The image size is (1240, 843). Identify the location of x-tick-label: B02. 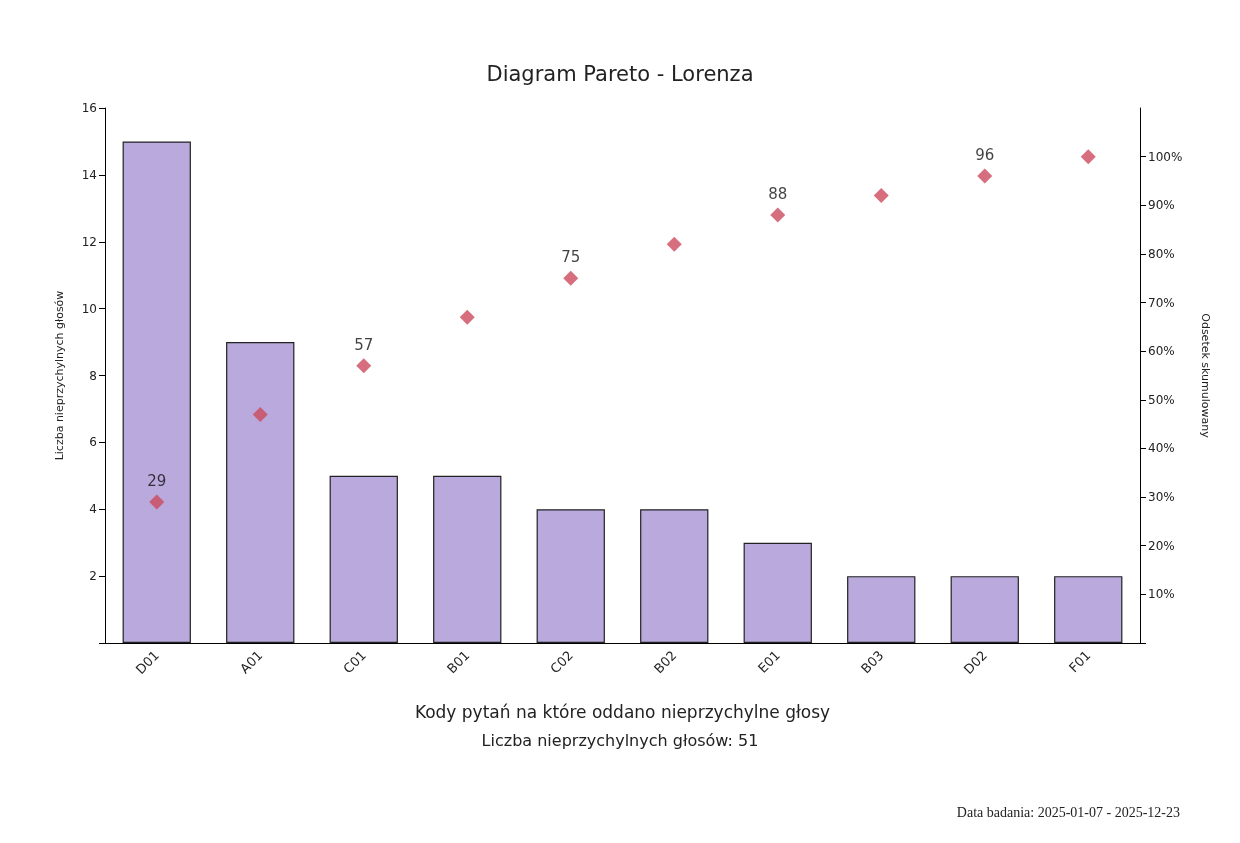
(665, 662).